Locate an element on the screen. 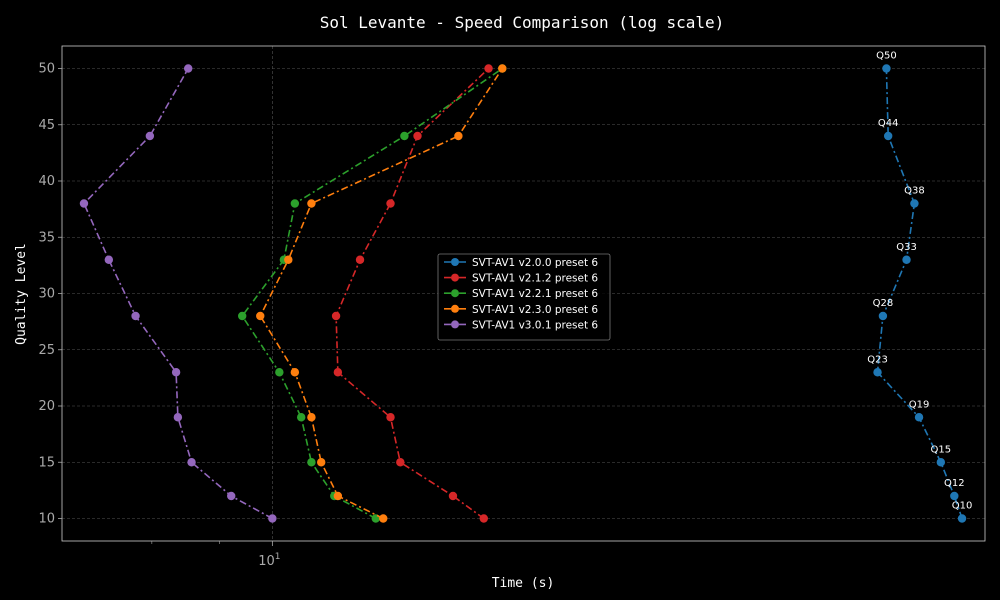  legend-label: SVT-AV1 v2.2.1 preset 6 is located at coordinates (535, 294).